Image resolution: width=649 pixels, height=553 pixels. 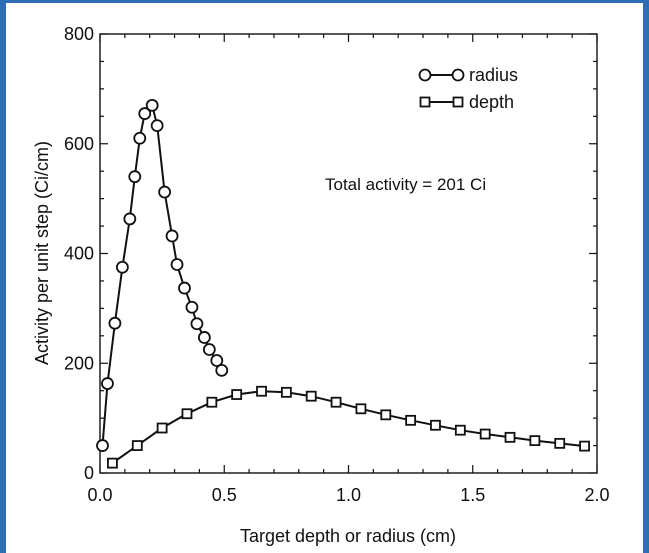 I want to click on y-axis-label: Activity per unit step (Ci/cm), so click(x=42, y=253).